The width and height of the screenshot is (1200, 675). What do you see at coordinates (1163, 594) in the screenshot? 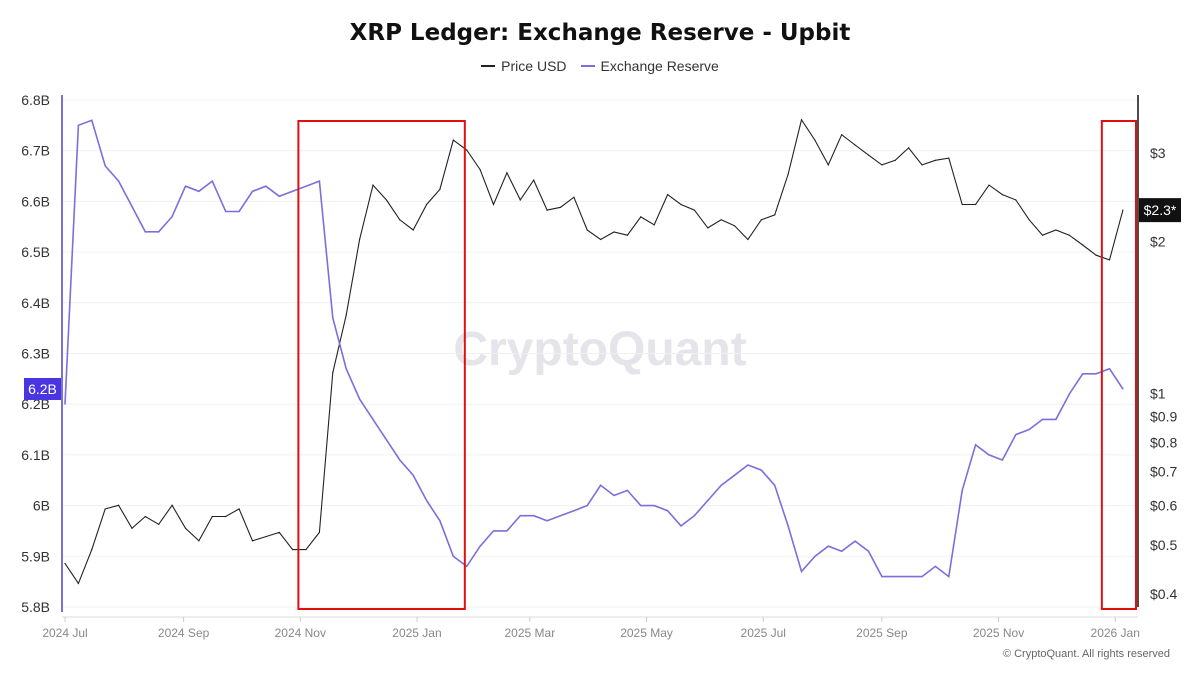
I see `right-tick-label: $0.4` at bounding box center [1163, 594].